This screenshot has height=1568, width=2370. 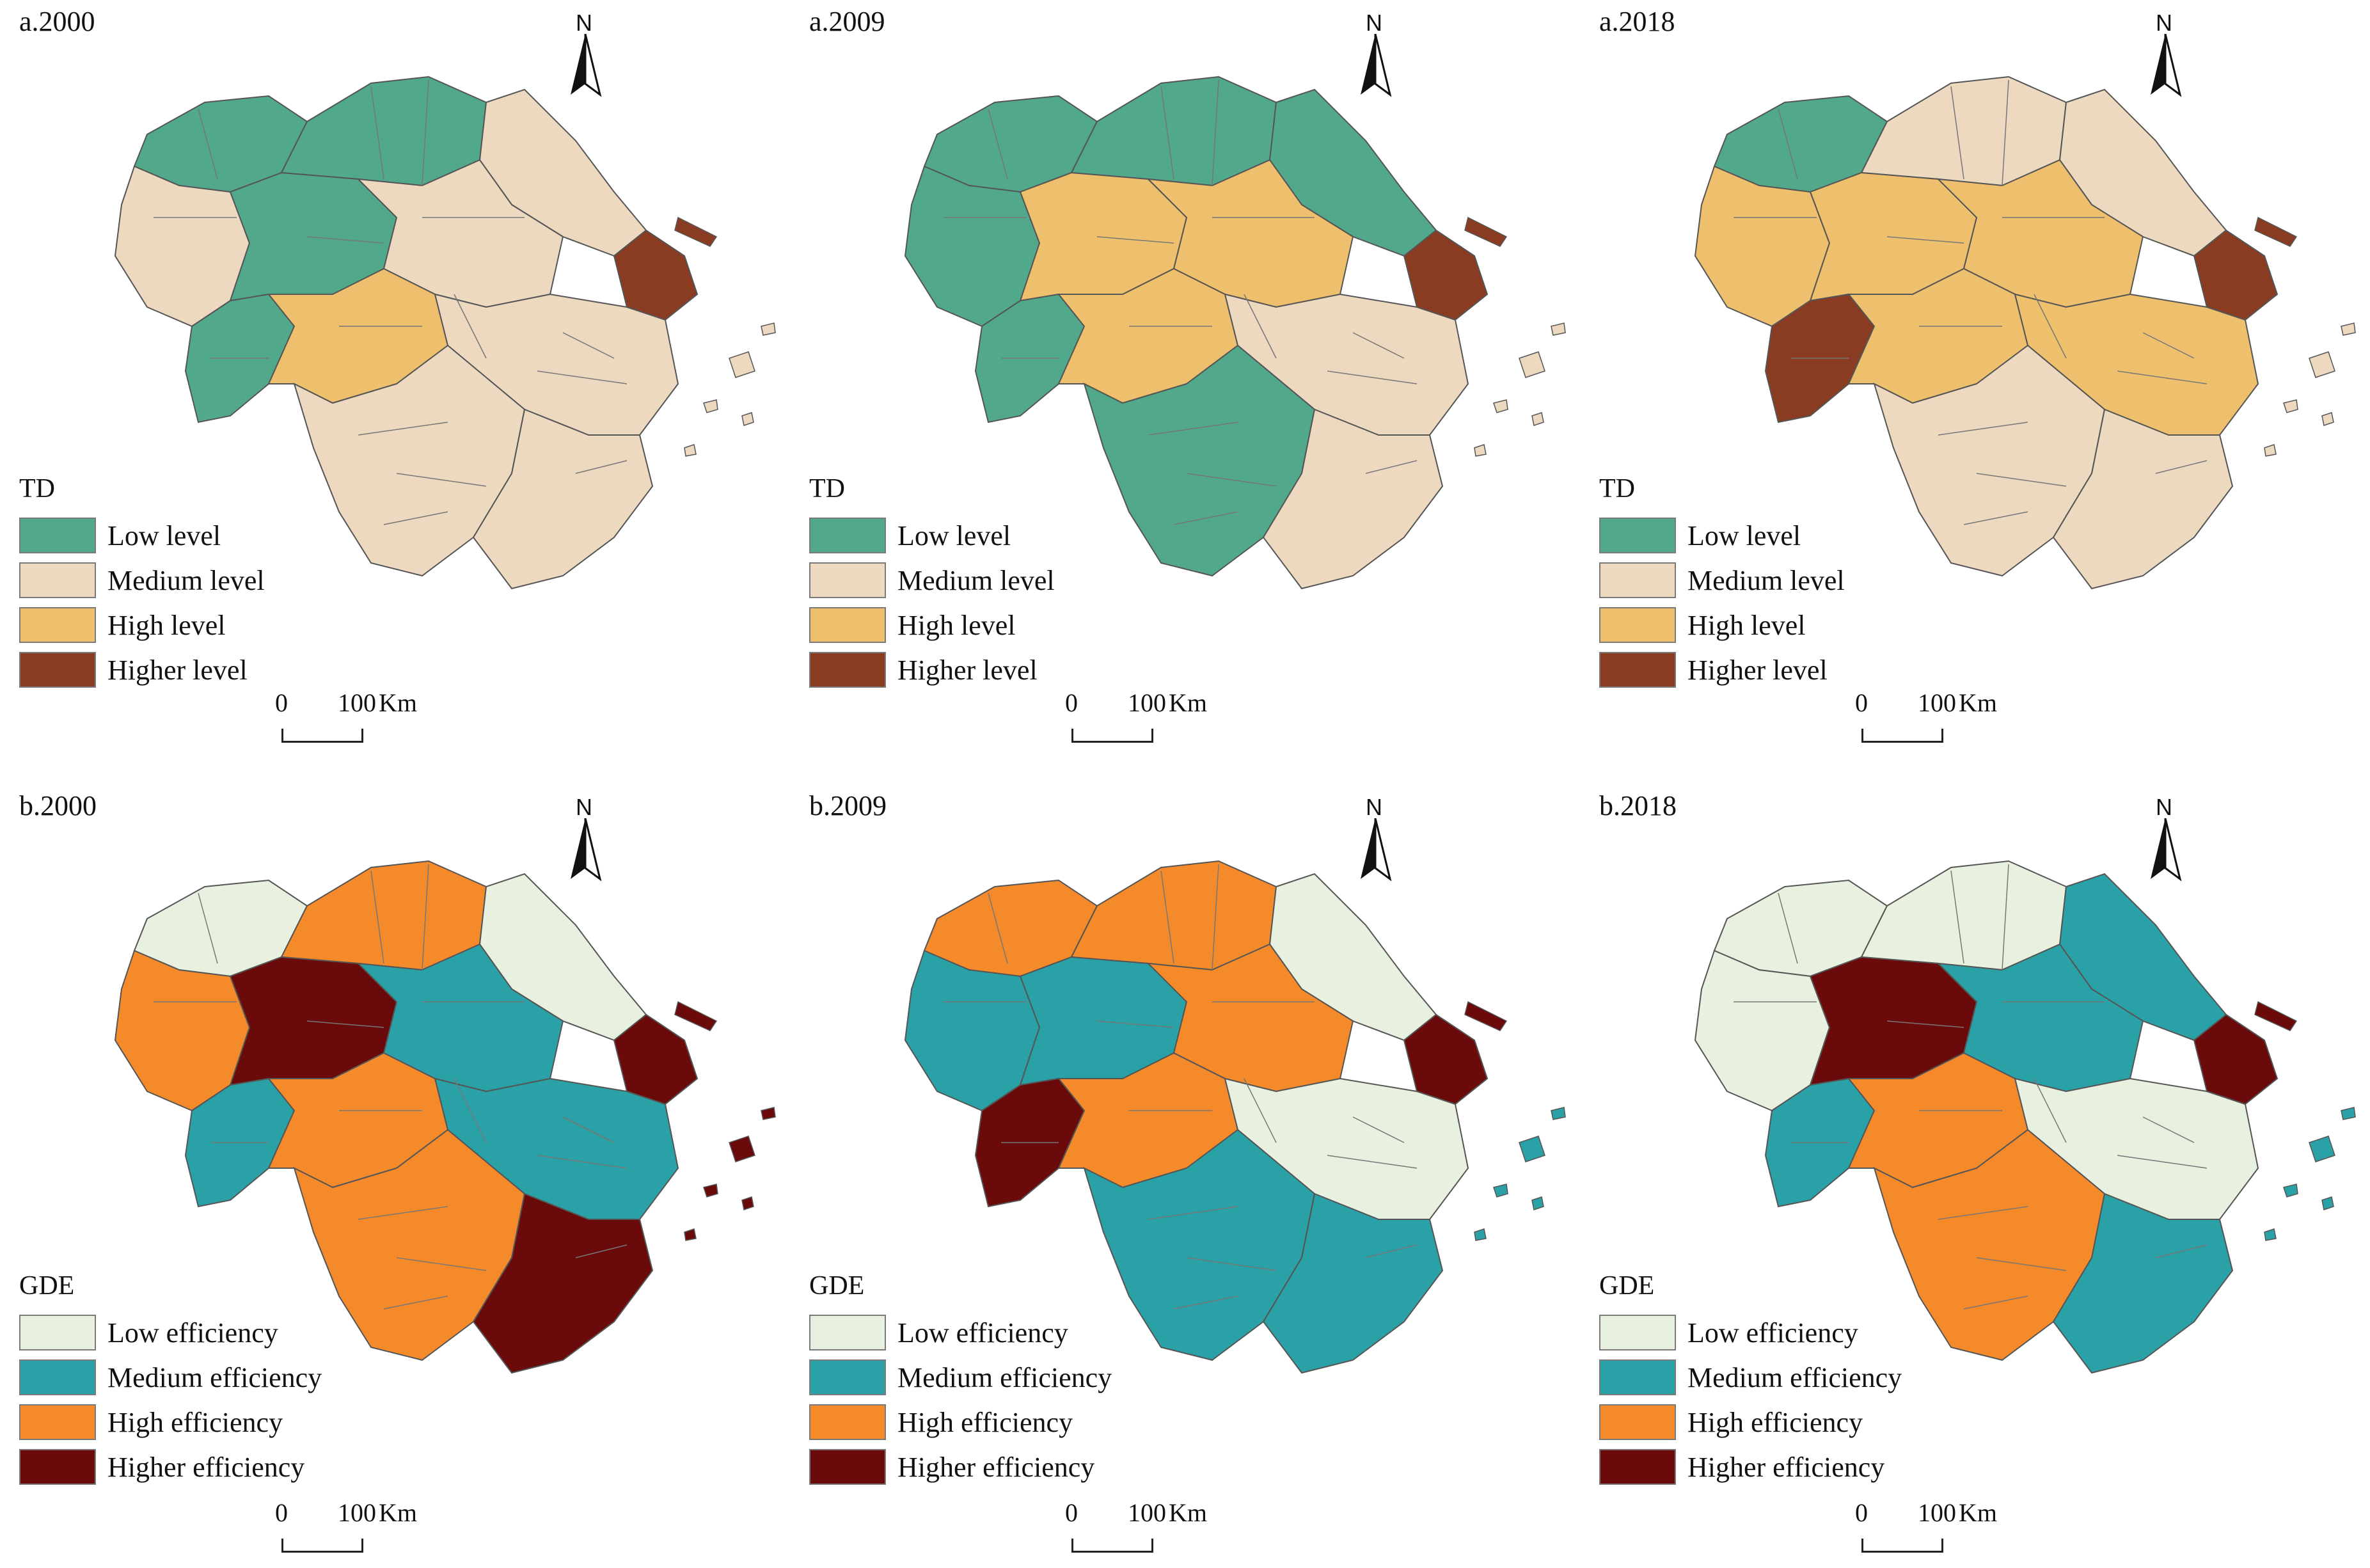 I want to click on legend-item: Medium efficiency, so click(x=960, y=1377).